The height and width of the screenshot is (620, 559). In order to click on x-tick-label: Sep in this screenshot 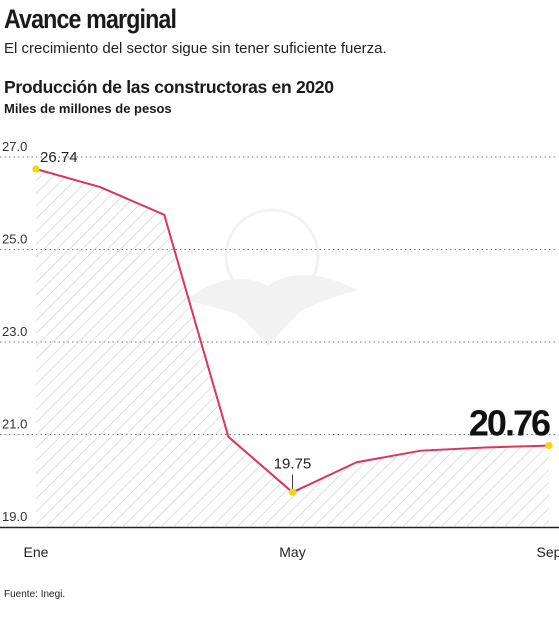, I will do `click(548, 552)`.